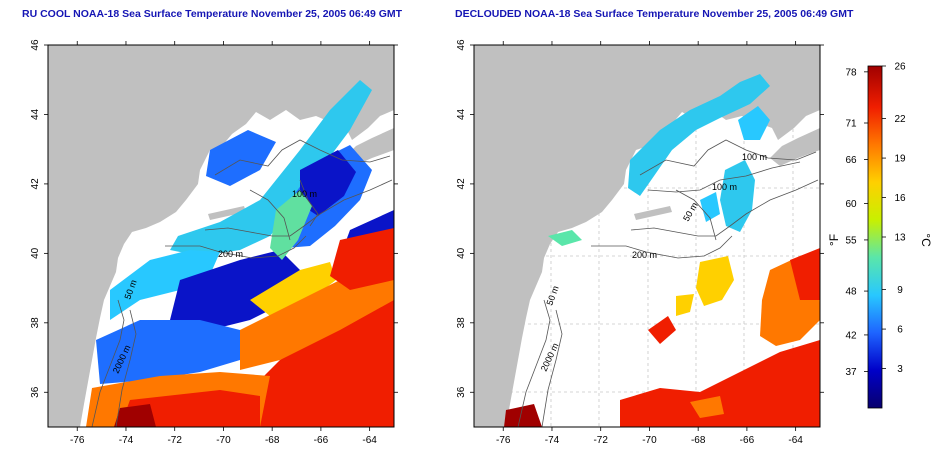 This screenshot has width=950, height=475. Describe the element at coordinates (851, 292) in the screenshot. I see `fahrenheit-tick-label: 48` at that location.